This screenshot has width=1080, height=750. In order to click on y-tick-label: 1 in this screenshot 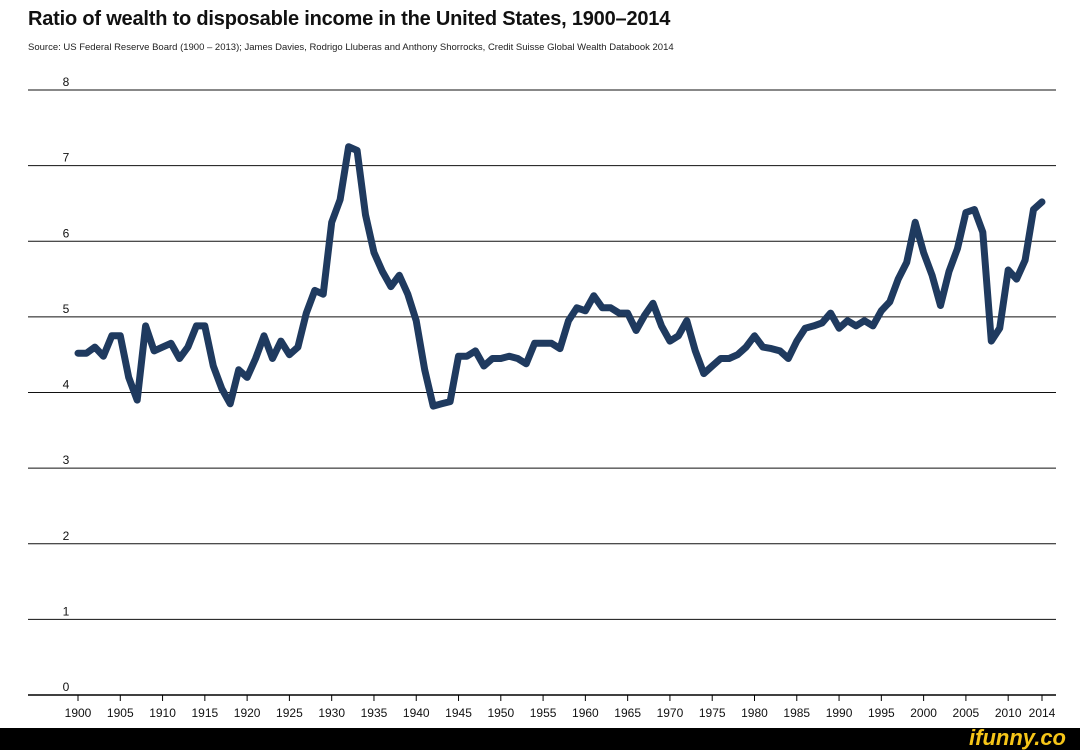, I will do `click(66, 611)`.